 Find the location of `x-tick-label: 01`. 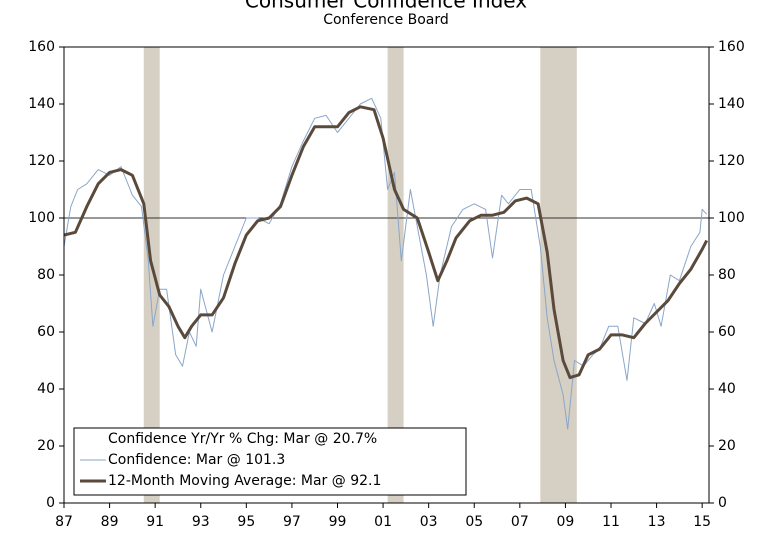

x-tick-label: 01 is located at coordinates (383, 522).